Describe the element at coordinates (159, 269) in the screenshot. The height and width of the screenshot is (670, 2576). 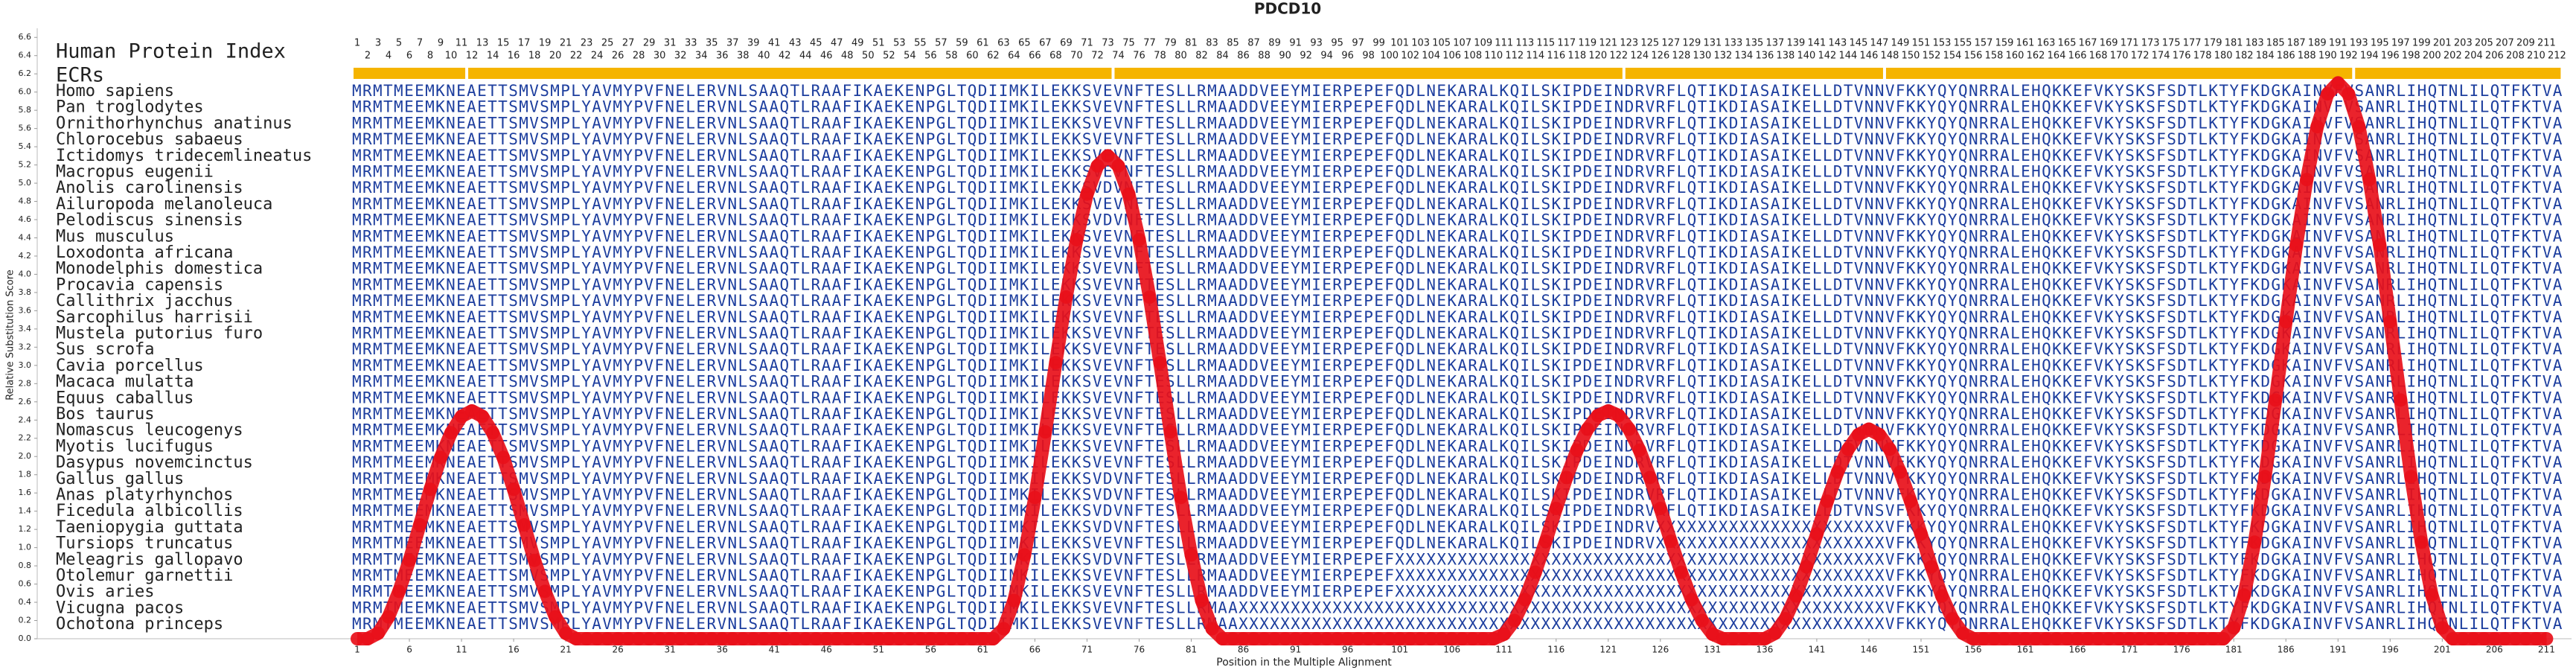
I see `species-name: Monodelphis domestica` at that location.